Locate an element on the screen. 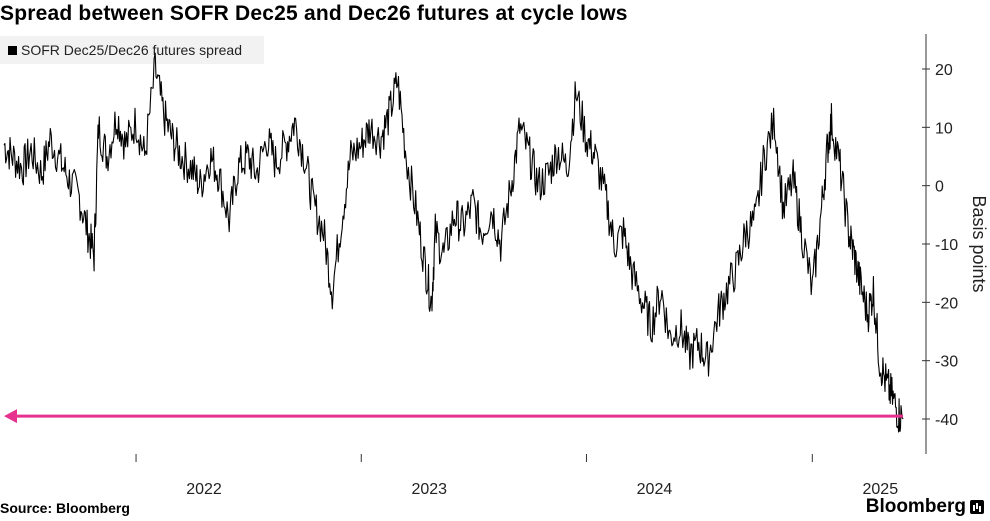  x-tick-label: 2023 is located at coordinates (429, 489).